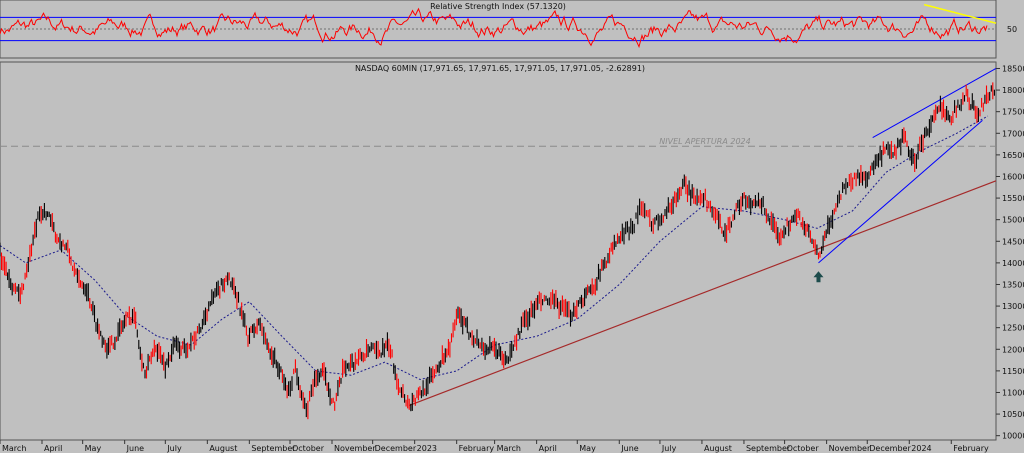 This screenshot has width=1024, height=453. I want to click on y-tick-label: 15500, so click(1013, 198).